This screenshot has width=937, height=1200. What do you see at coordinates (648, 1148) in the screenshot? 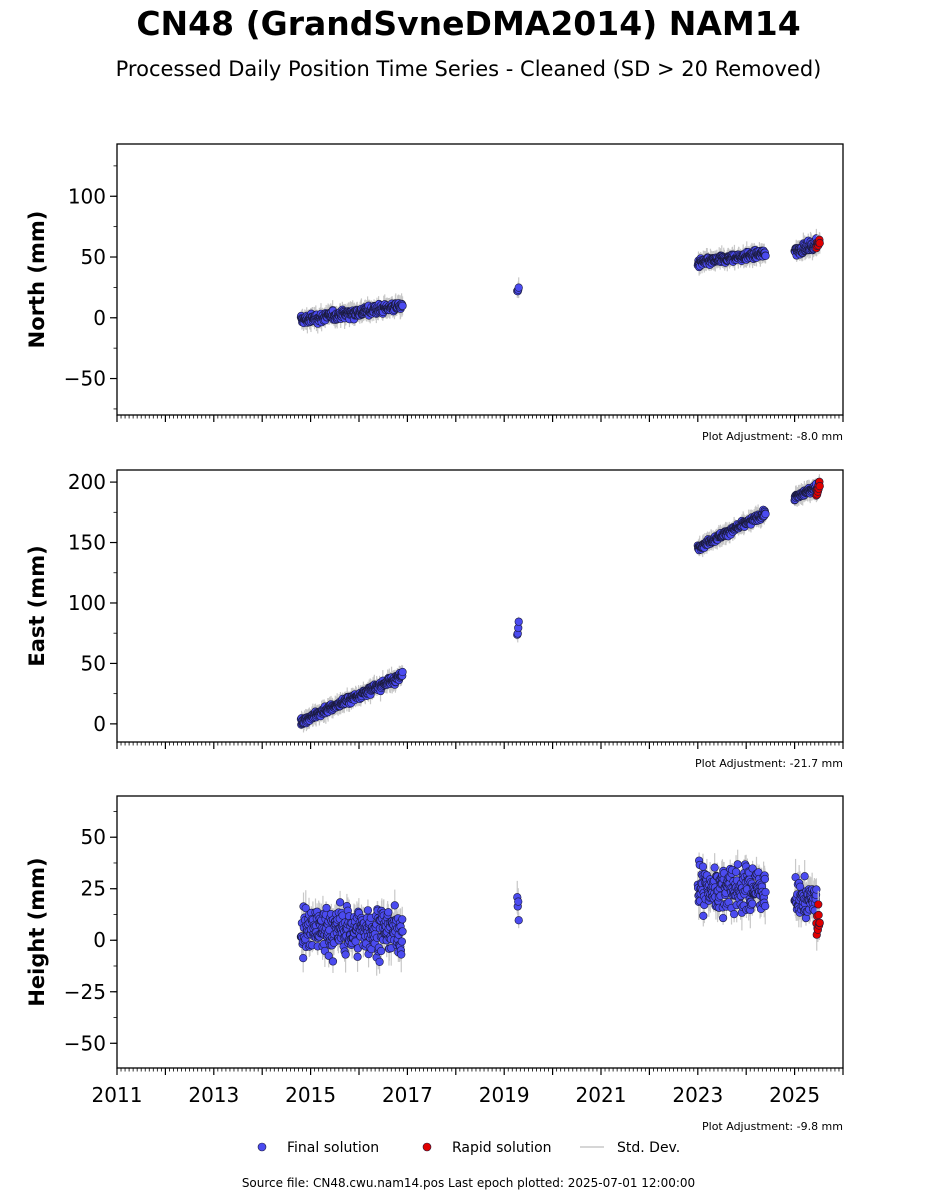
I see `legend-label: Std. Dev.` at bounding box center [648, 1148].